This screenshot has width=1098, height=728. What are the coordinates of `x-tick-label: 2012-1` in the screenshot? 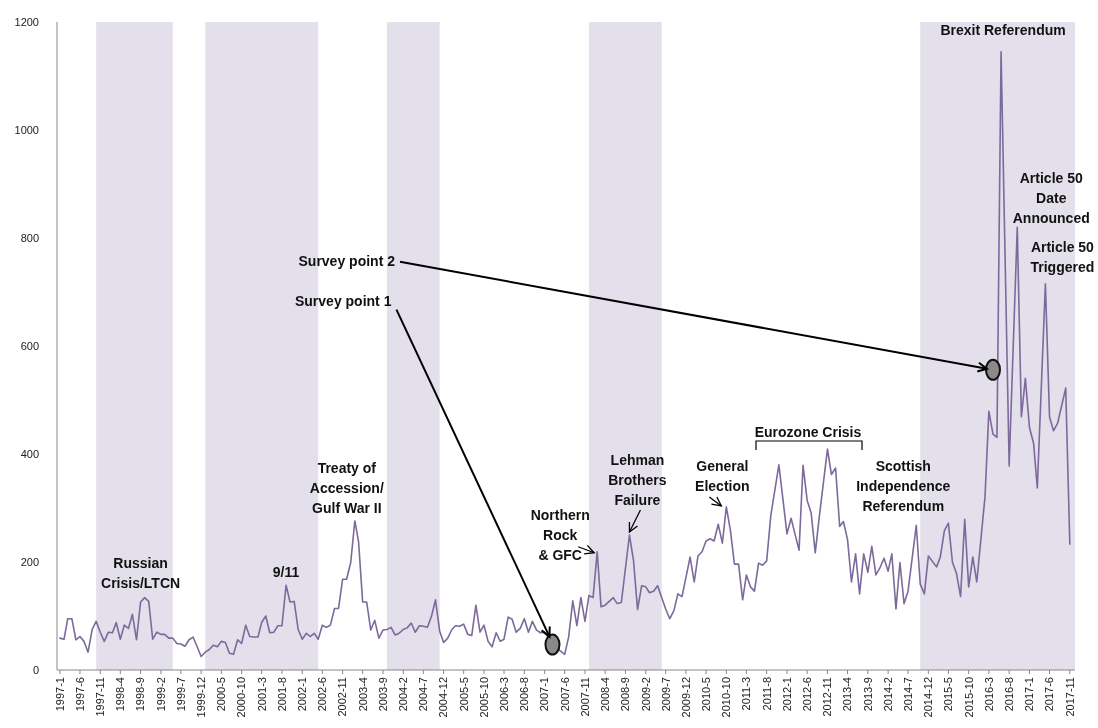 It's located at (786, 694).